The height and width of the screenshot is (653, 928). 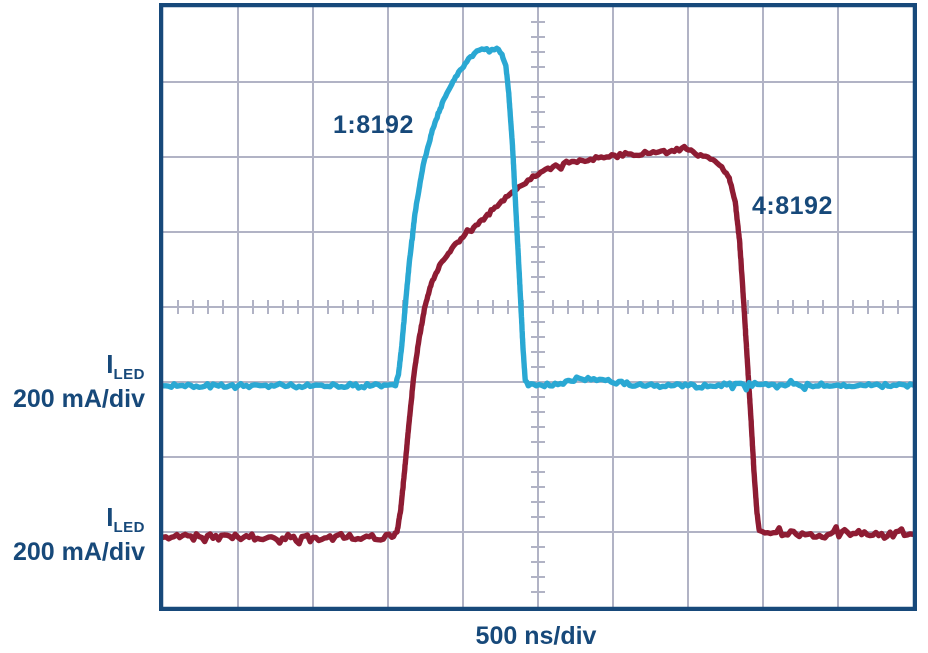 What do you see at coordinates (78, 399) in the screenshot?
I see `channel1-scale: 200 mA/div` at bounding box center [78, 399].